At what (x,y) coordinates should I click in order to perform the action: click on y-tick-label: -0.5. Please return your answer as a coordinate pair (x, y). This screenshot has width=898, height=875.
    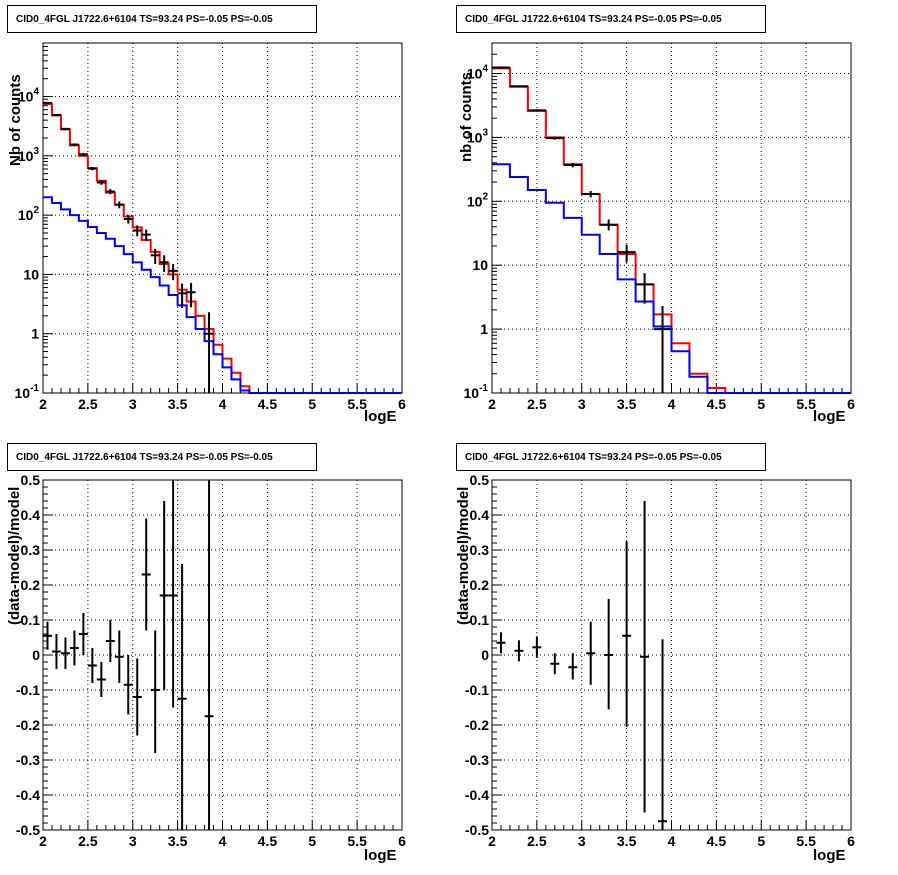
    Looking at the image, I should click on (28, 830).